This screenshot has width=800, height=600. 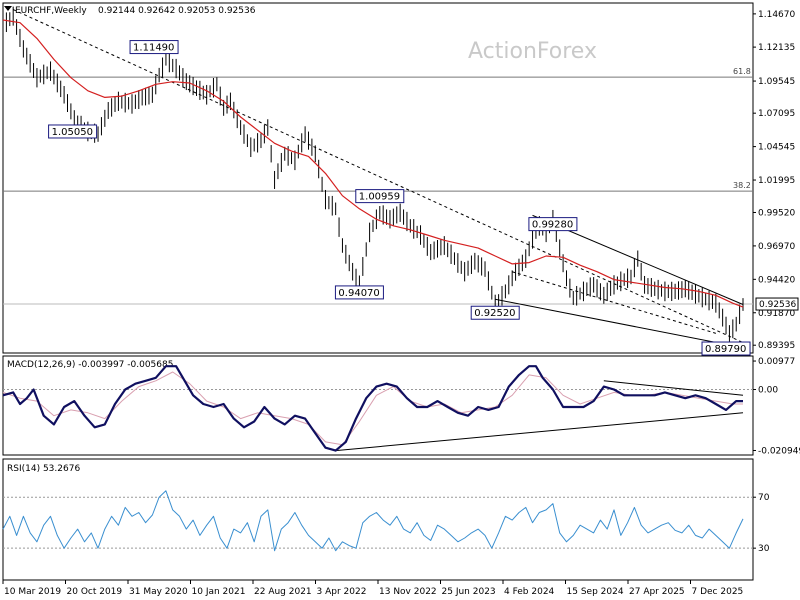 What do you see at coordinates (657, 592) in the screenshot?
I see `x-tick-label: 27 Apr 2025` at bounding box center [657, 592].